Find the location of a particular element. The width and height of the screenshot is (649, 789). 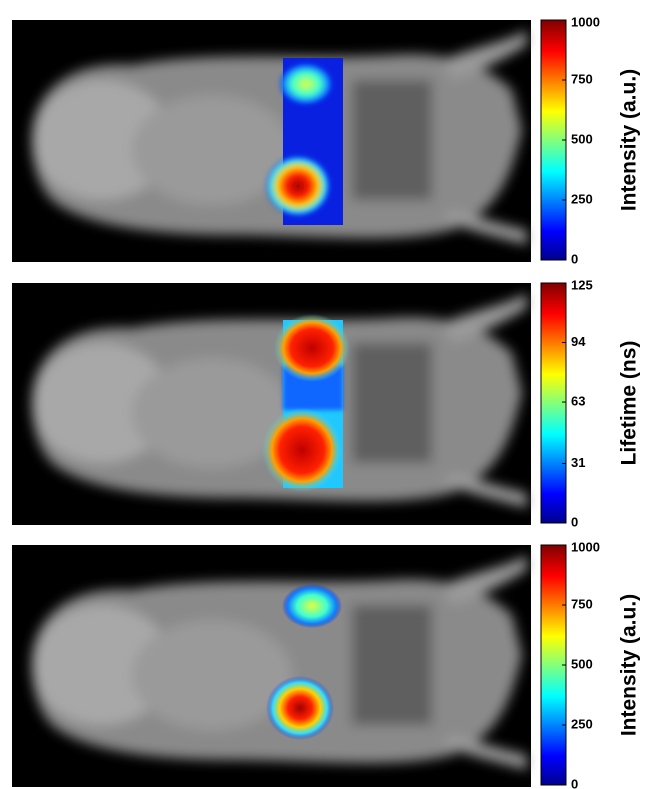

tick-label: 63 is located at coordinates (578, 400).